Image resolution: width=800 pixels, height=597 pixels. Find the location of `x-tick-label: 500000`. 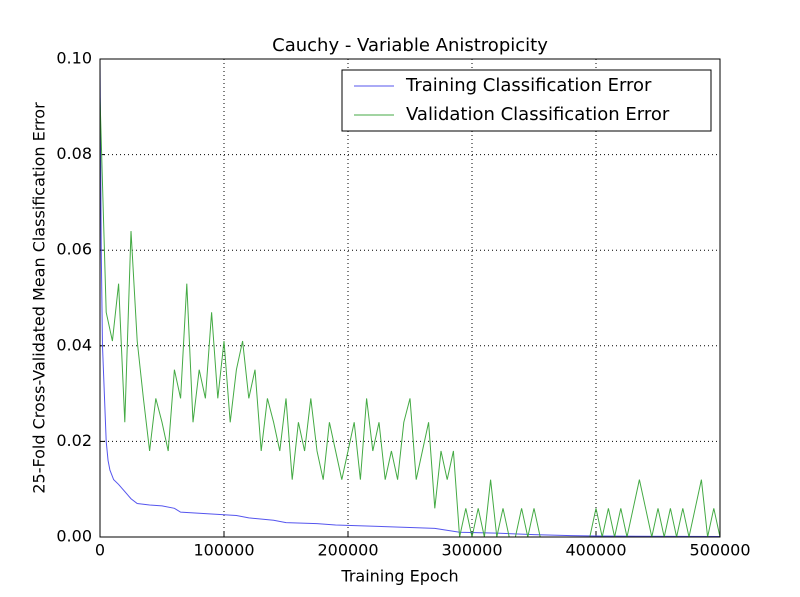

x-tick-label: 500000 is located at coordinates (719, 550).